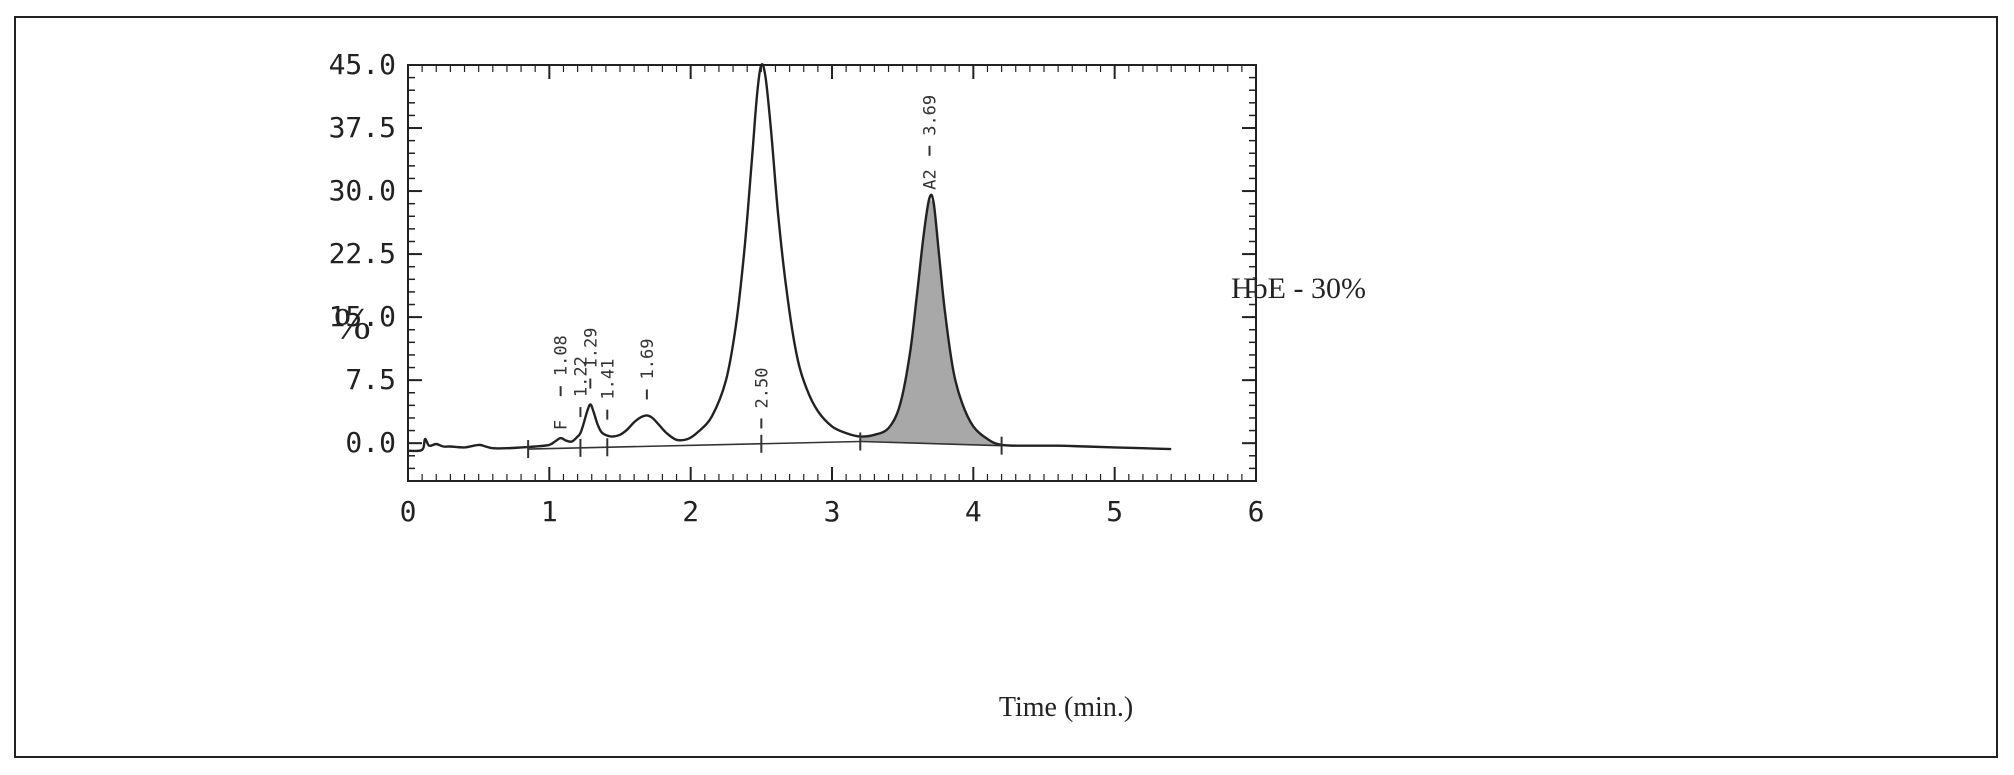  I want to click on integration-baseline-layer, so click(765, 445).